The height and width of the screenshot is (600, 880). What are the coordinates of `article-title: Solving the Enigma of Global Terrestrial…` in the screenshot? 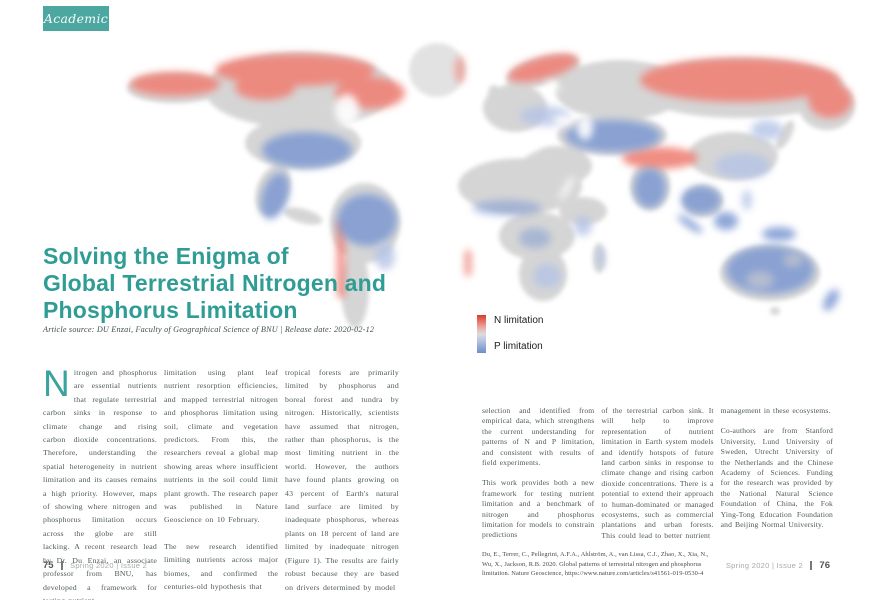 It's located at (214, 283).